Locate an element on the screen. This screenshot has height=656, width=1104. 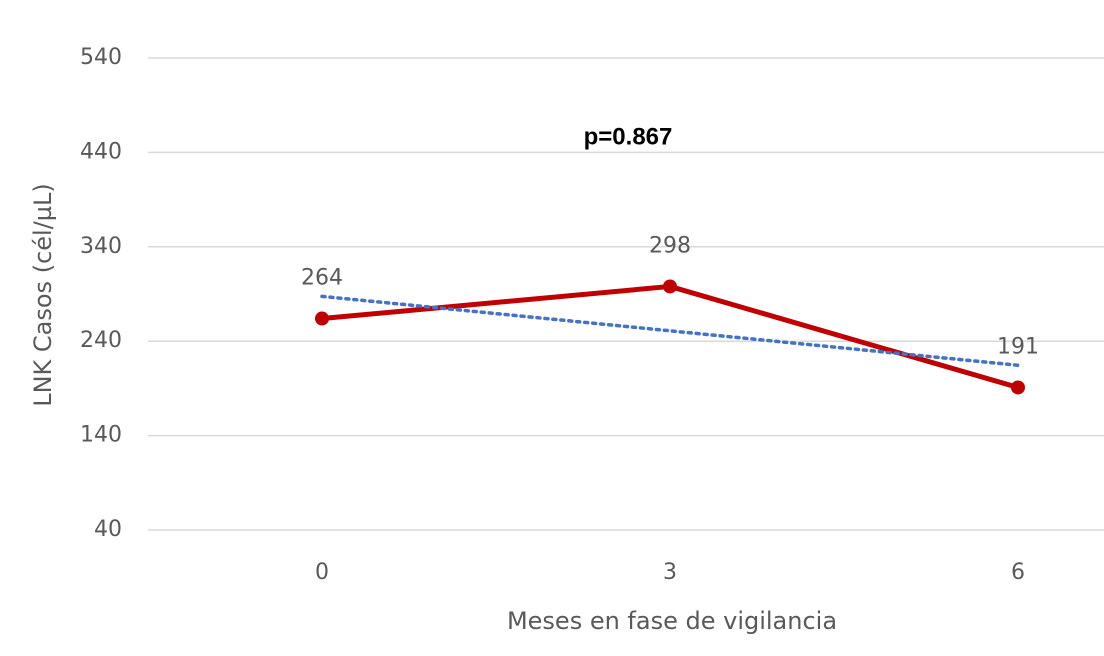
y-tick-label: 340 is located at coordinates (101, 246).